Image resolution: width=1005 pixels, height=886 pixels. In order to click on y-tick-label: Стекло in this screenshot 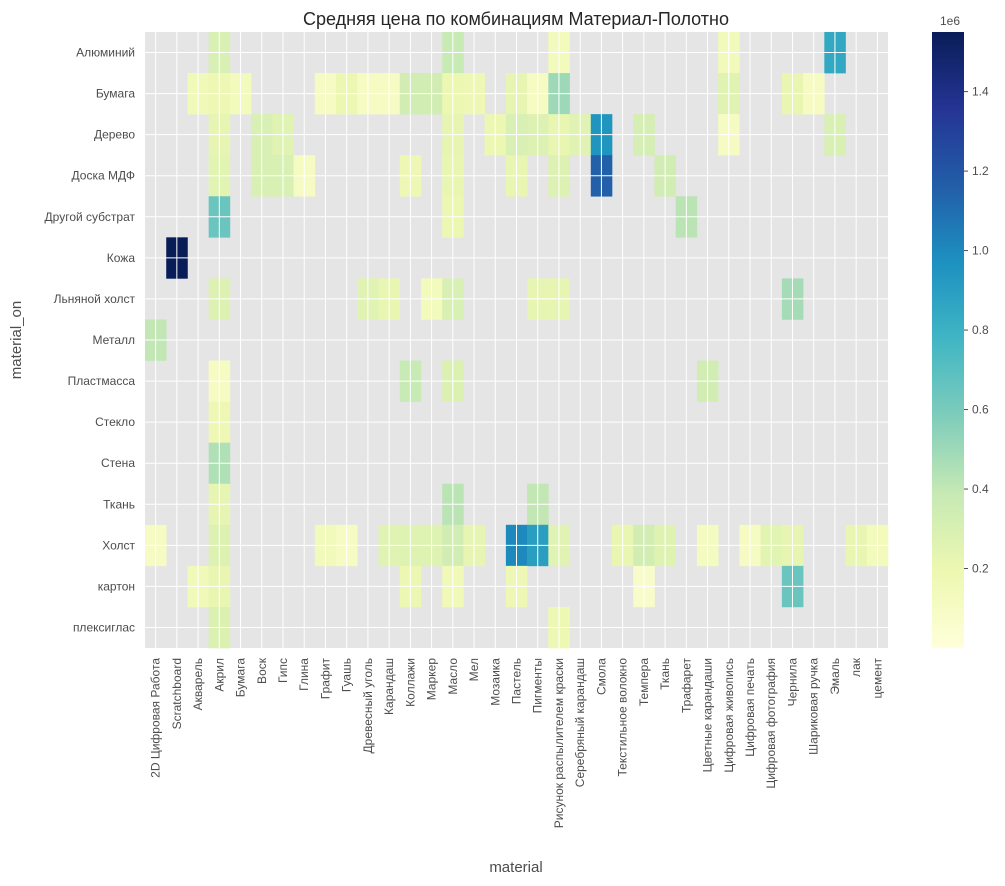, I will do `click(115, 422)`.